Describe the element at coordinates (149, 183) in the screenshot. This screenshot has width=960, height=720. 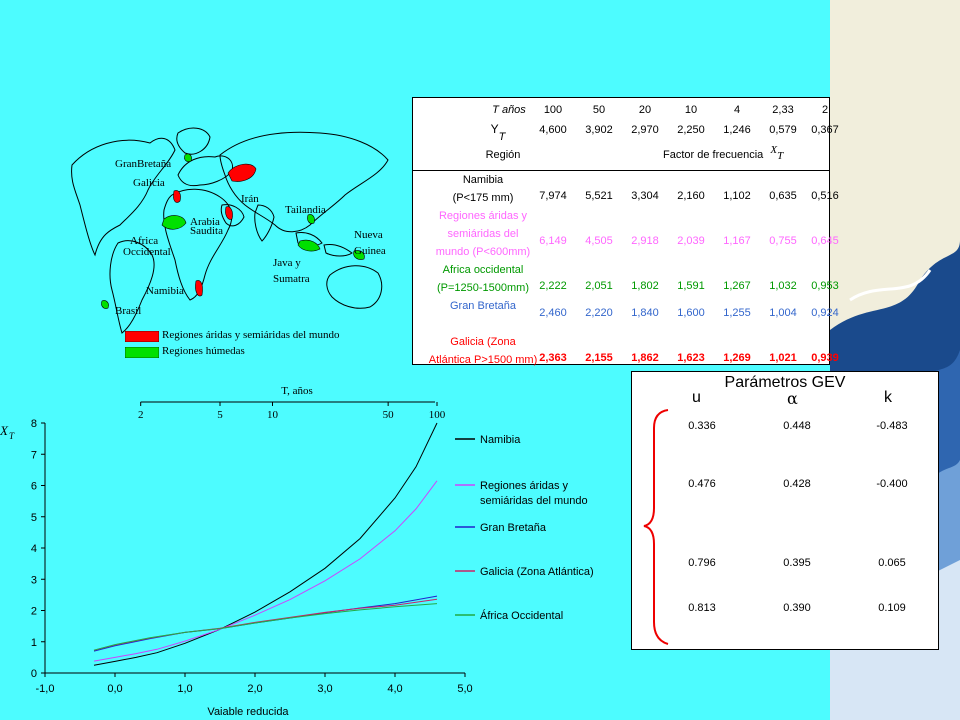
I see `map-label-galicia: Galicia` at that location.